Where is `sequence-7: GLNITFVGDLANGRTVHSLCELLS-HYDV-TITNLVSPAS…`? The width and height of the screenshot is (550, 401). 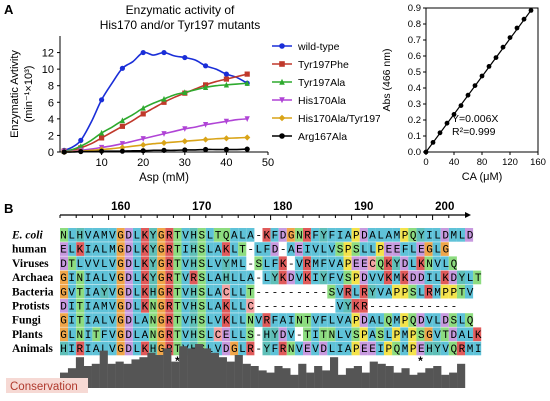
sequence-7: GLNITFVGDLANGRTVHSLCELLS-HYDV-TITNLVSPAS… is located at coordinates (271, 336).